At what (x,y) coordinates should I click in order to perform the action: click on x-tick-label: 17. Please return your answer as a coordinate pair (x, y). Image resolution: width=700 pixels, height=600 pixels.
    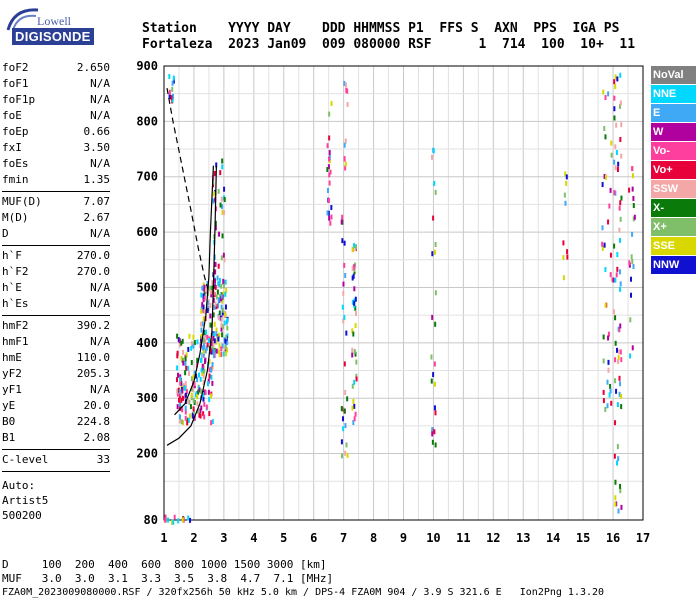
    Looking at the image, I should click on (643, 538).